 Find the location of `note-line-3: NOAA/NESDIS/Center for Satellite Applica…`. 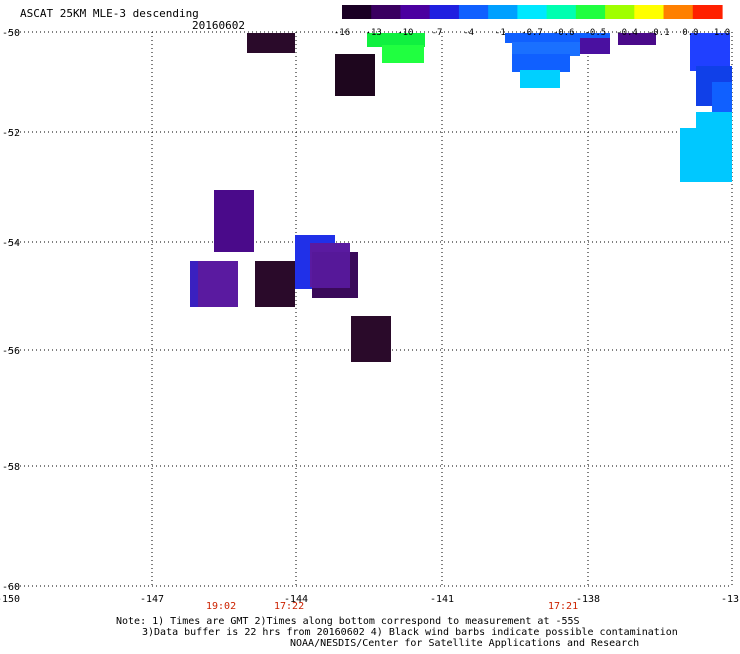

note-line-3: NOAA/NESDIS/Center for Satellite Applica… is located at coordinates (465, 643).